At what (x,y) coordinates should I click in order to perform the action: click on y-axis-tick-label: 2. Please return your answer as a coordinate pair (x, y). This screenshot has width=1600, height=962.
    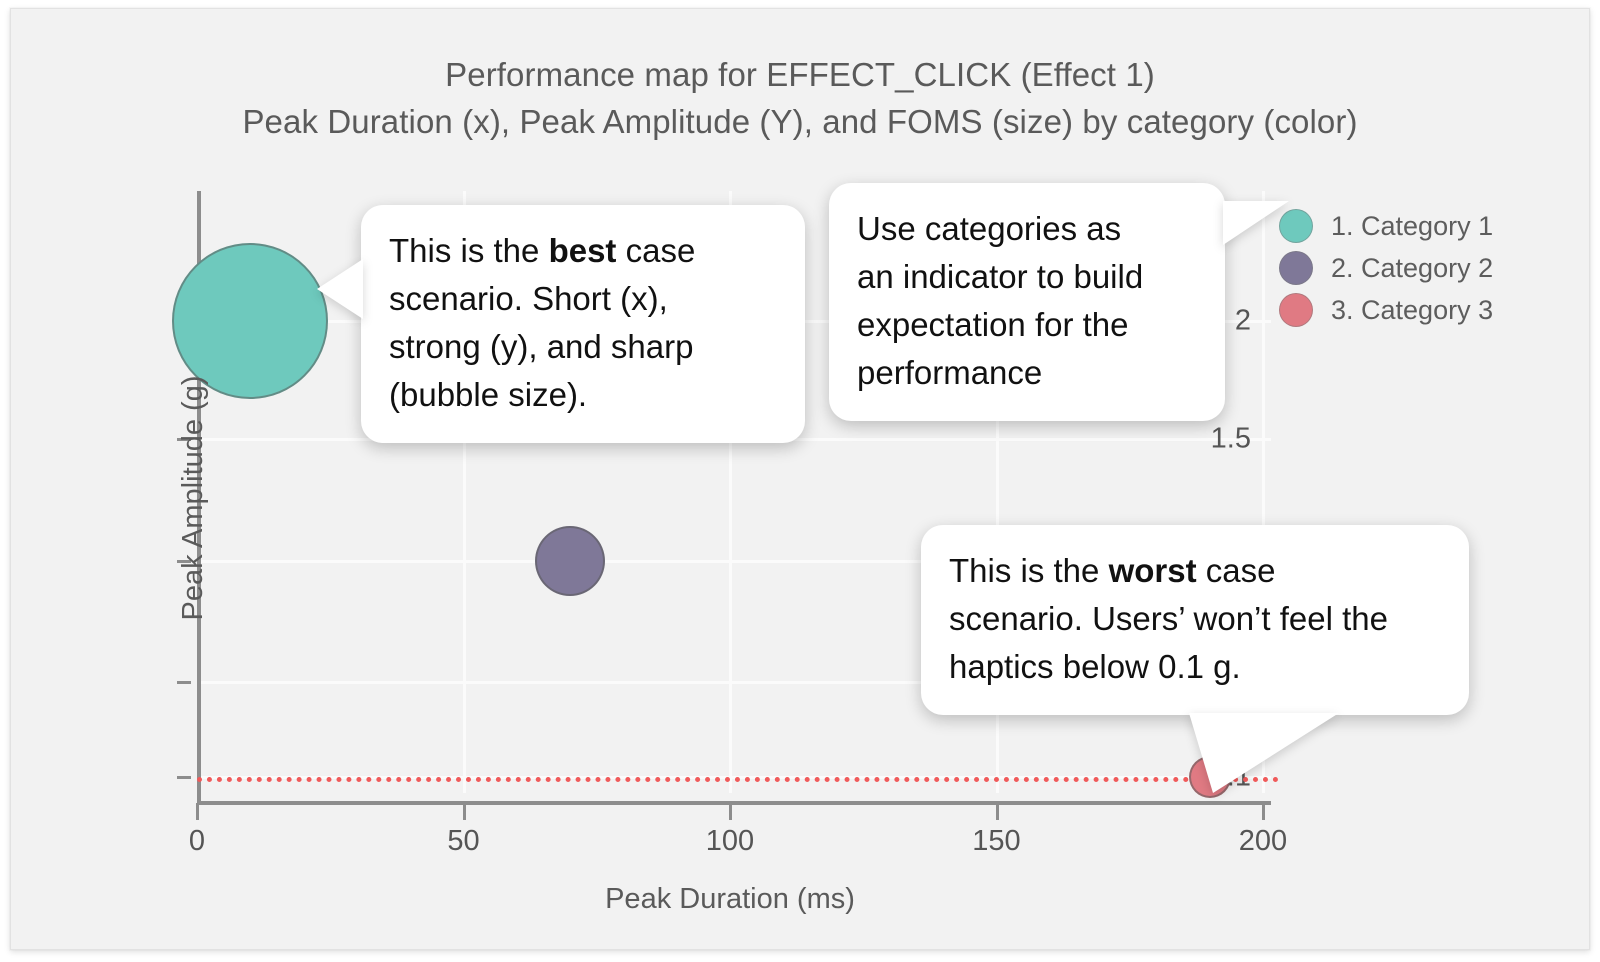
    Looking at the image, I should click on (1242, 320).